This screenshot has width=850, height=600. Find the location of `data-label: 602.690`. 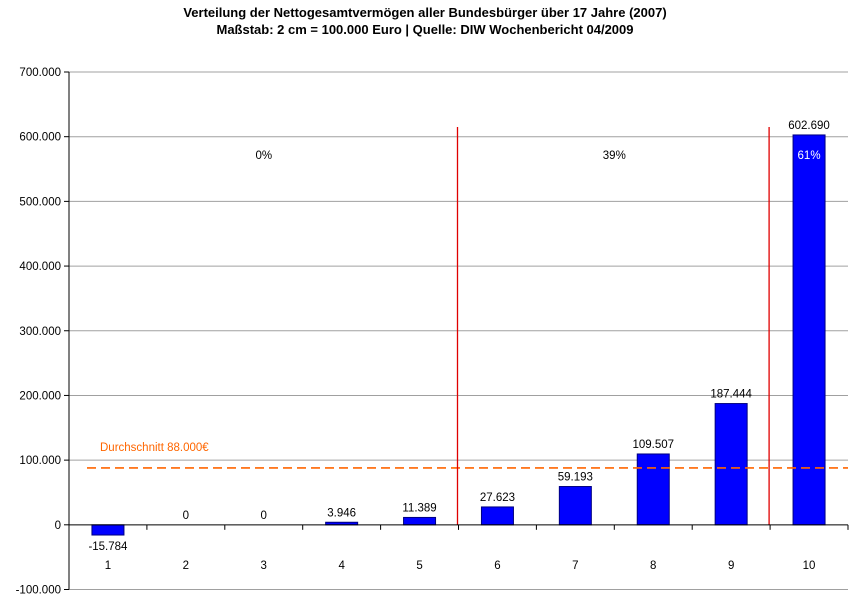

data-label: 602.690 is located at coordinates (809, 126).